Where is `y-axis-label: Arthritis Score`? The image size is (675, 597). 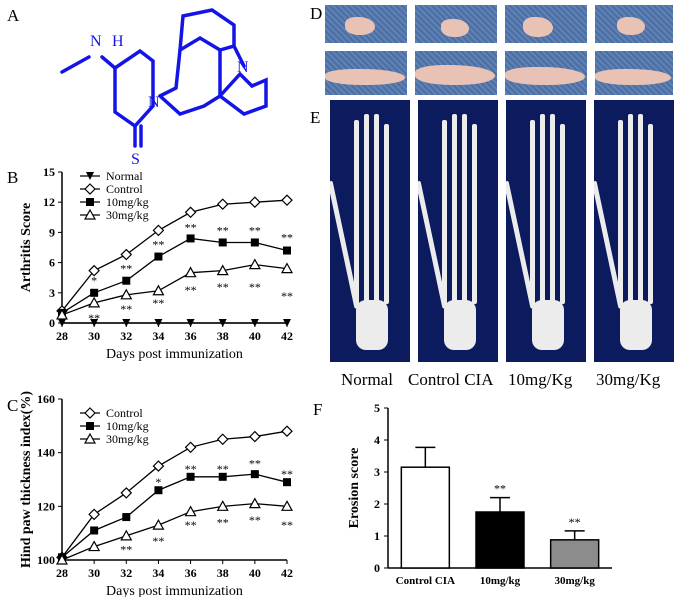 y-axis-label: Arthritis Score is located at coordinates (26, 248).